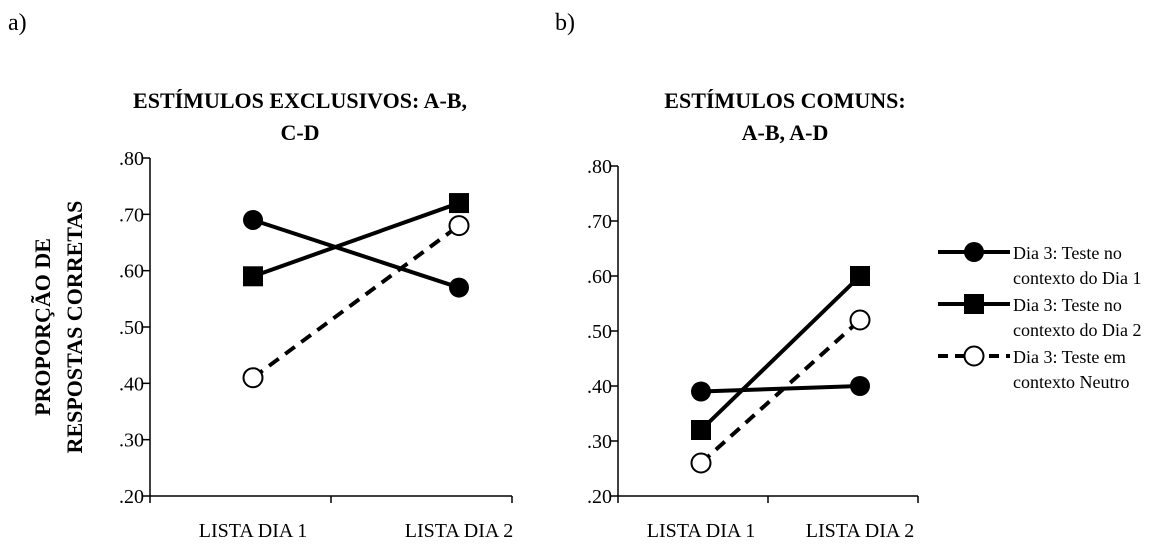  Describe the element at coordinates (74, 327) in the screenshot. I see `y-axis-label-line: RESPOSTAS CORRETAS` at that location.